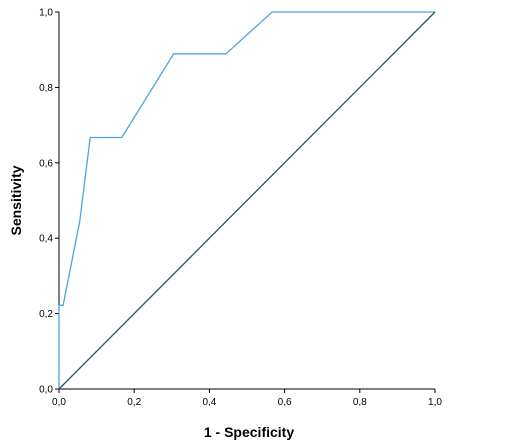 The height and width of the screenshot is (445, 510). What do you see at coordinates (46, 314) in the screenshot?
I see `y-tick-label: 0,2` at bounding box center [46, 314].